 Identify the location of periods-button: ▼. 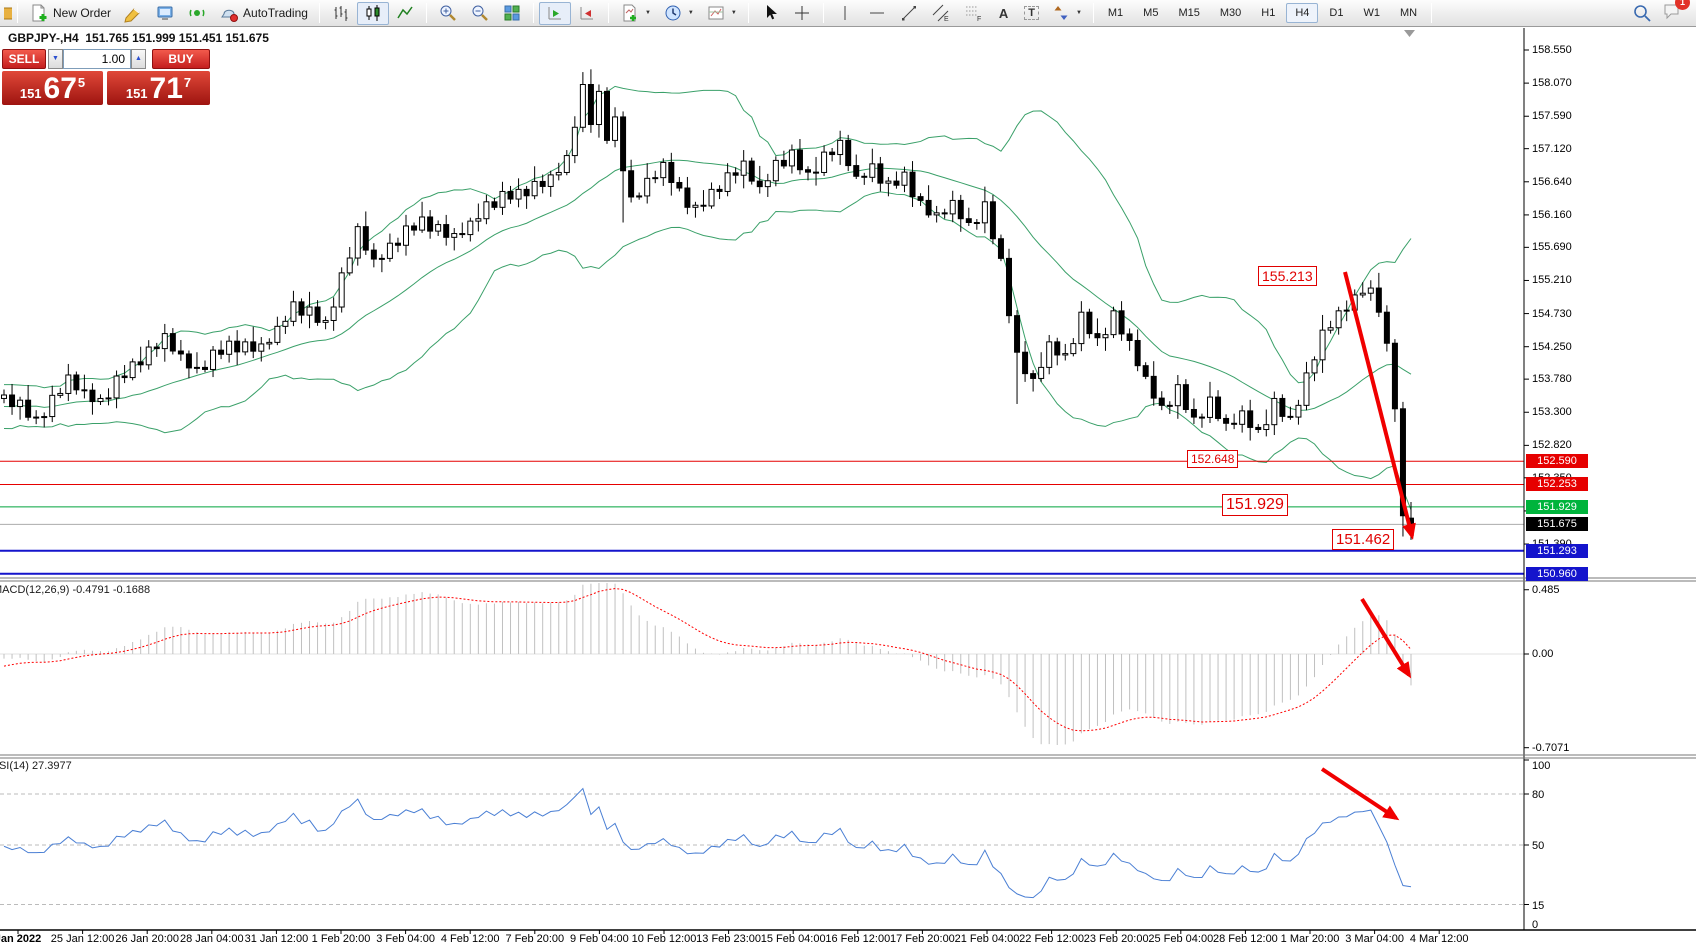
(678, 13).